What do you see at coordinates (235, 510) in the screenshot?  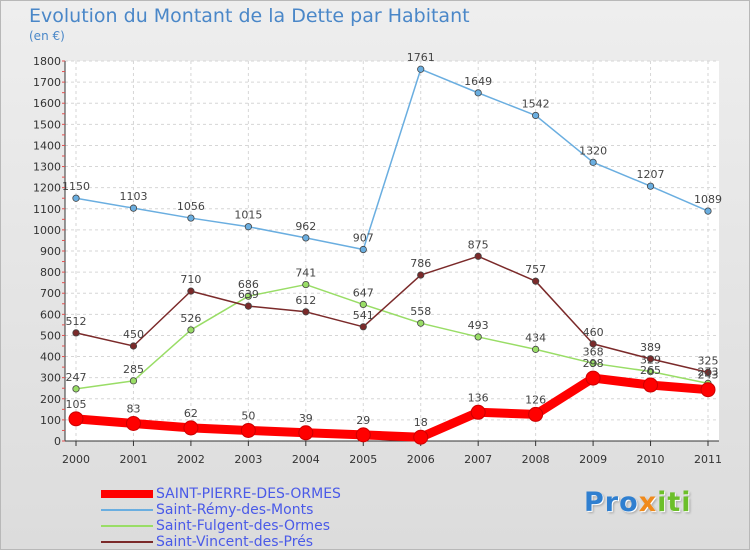 I see `legend-label: Saint-Rémy-des-Monts` at bounding box center [235, 510].